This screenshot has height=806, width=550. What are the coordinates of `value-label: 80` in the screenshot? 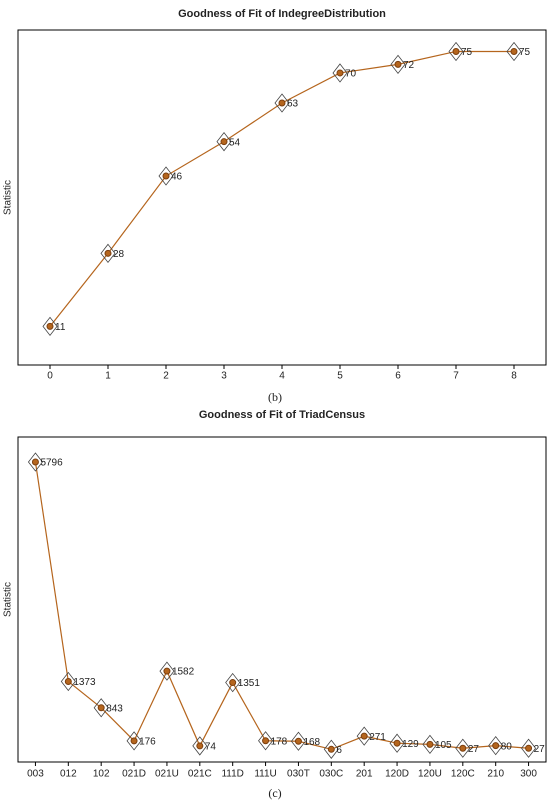 It's located at (507, 746).